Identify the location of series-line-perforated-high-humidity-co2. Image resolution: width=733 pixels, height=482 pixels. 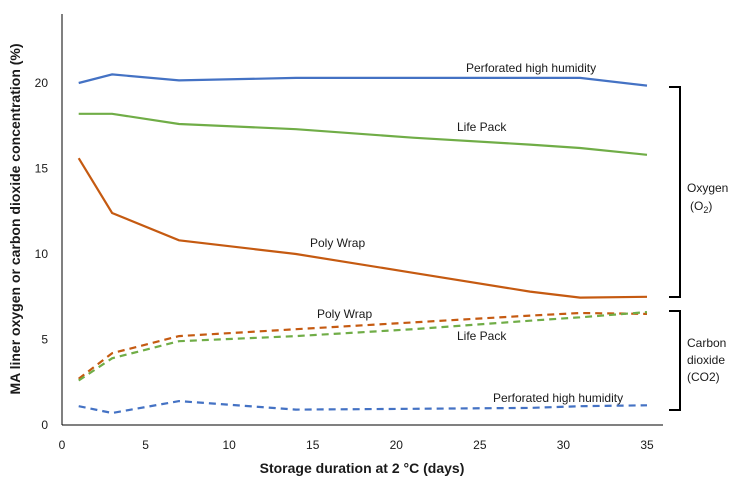
(363, 407).